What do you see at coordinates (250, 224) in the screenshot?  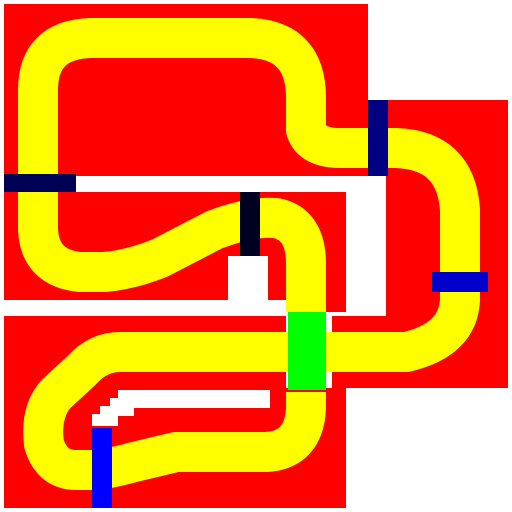 I see `gate-center-black` at bounding box center [250, 224].